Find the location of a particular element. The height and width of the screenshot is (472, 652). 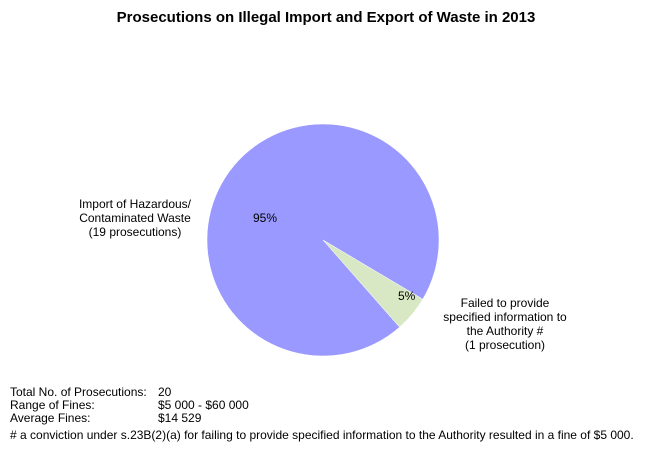

slice-label-import-line: Contaminated Waste is located at coordinates (135, 218).